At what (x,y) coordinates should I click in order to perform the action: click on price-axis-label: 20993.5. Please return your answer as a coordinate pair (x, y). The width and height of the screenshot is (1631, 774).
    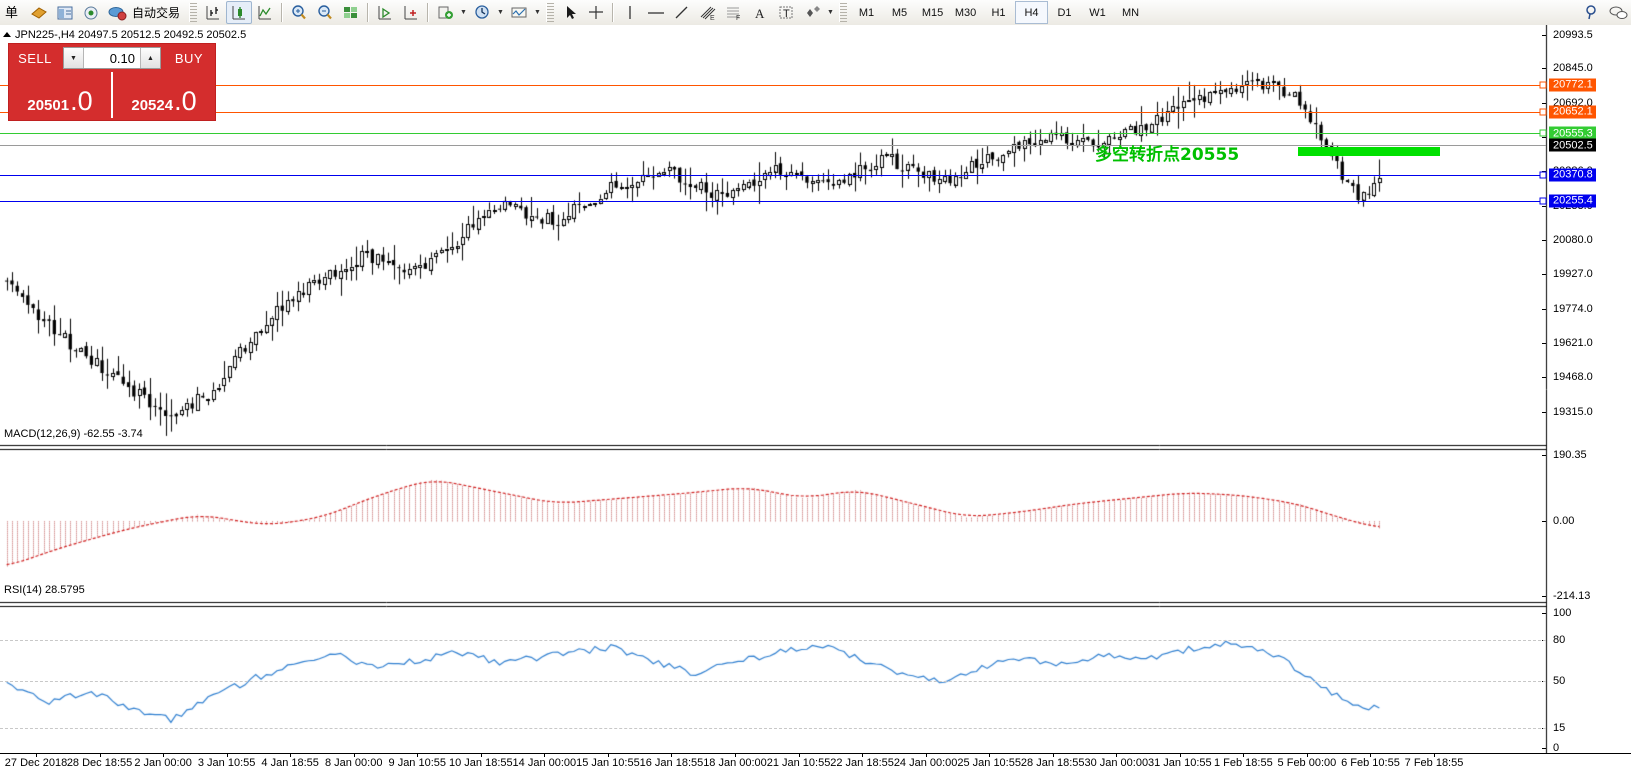
    Looking at the image, I should click on (1573, 35).